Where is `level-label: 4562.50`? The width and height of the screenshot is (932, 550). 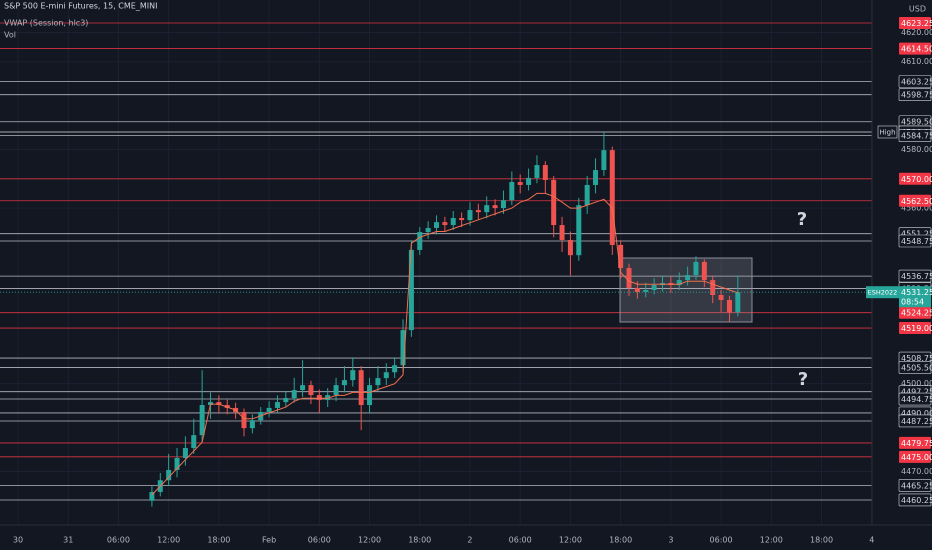 level-label: 4562.50 is located at coordinates (916, 201).